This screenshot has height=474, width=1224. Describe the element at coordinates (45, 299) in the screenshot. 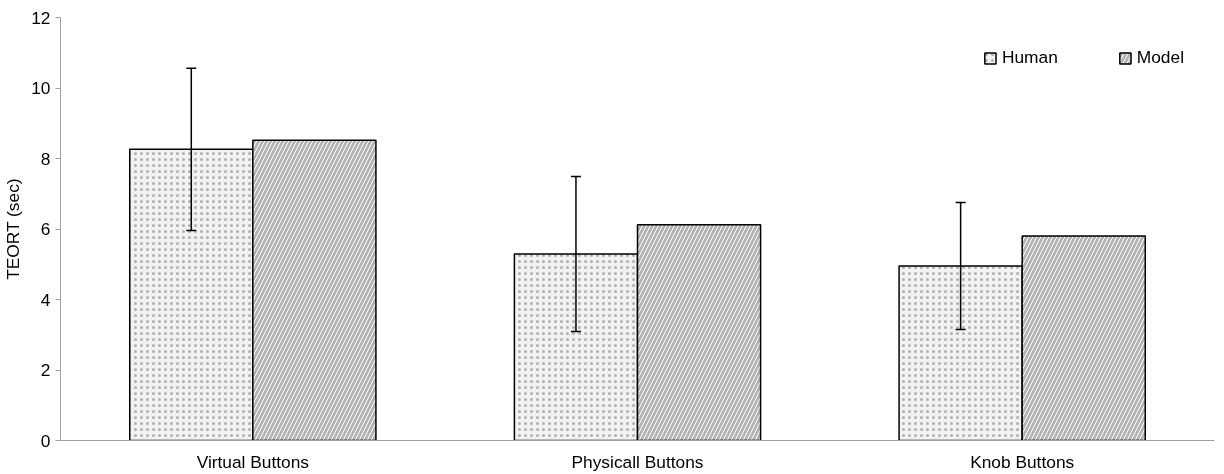

I see `y-tick-label: 4` at that location.